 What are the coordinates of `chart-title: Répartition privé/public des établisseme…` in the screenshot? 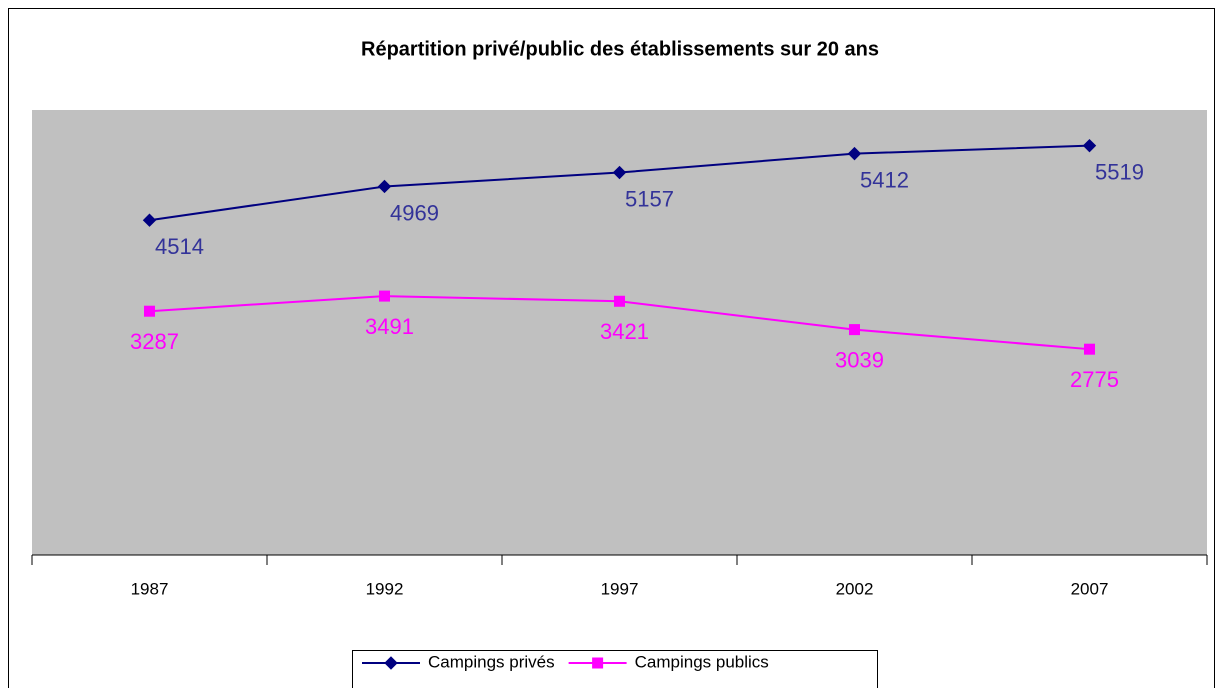 It's located at (620, 49).